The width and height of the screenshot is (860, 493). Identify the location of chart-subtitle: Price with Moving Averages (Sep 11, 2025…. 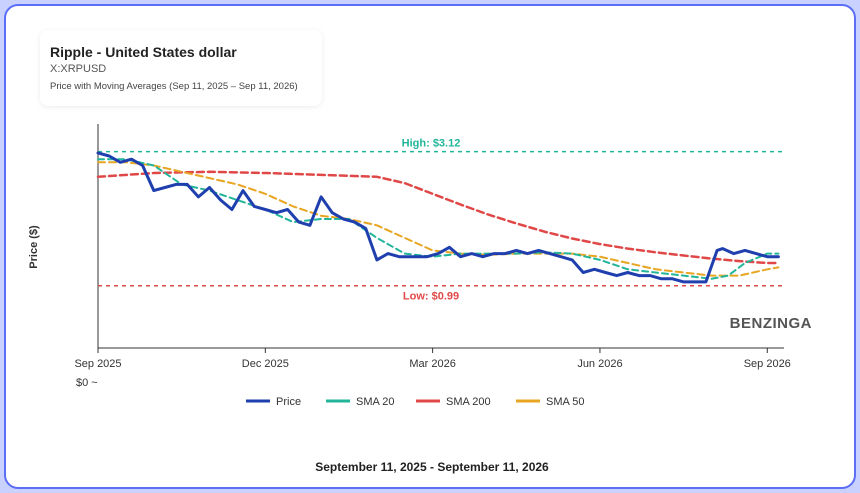
(174, 86).